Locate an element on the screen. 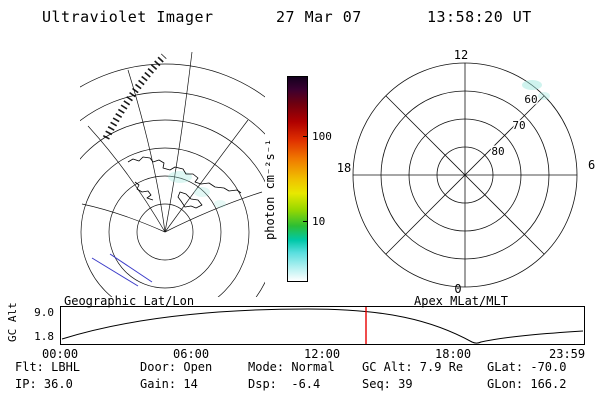 The height and width of the screenshot is (400, 600). gc-alt-strip-chart is located at coordinates (322, 325).